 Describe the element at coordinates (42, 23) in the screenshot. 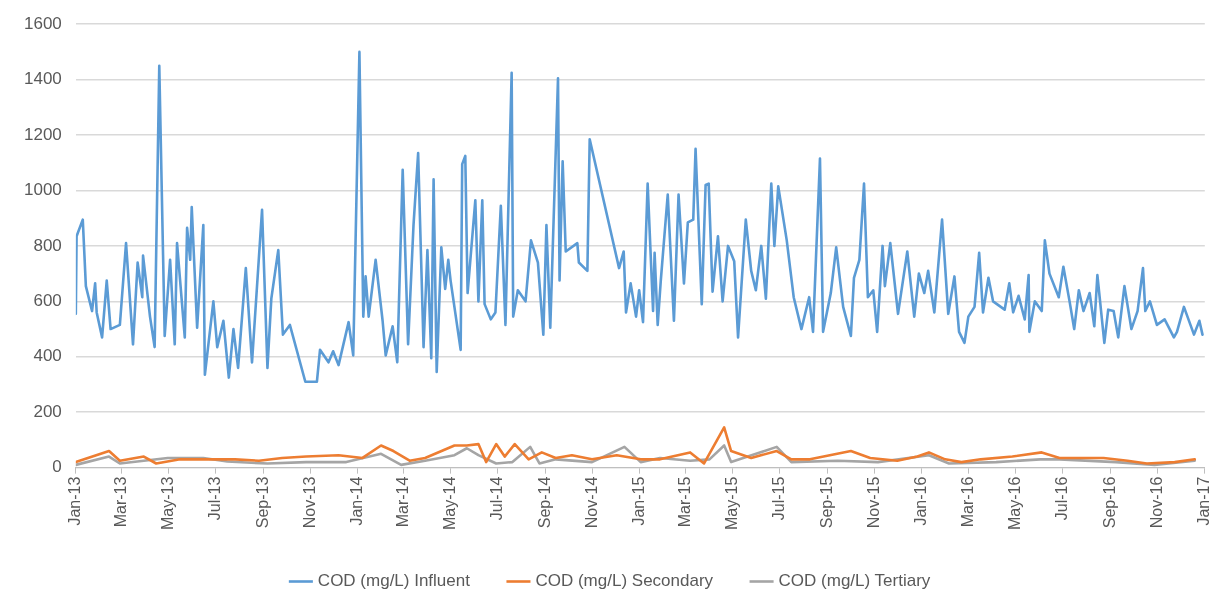

I see `y-tick-label: 1600` at that location.